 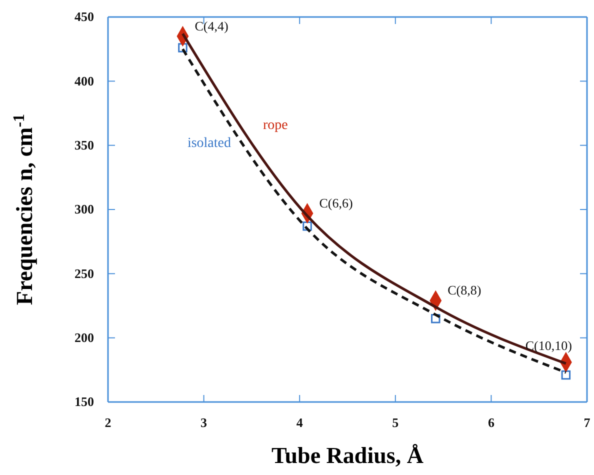 I want to click on x-axis-title: Tube Radius, Å, so click(x=348, y=455).